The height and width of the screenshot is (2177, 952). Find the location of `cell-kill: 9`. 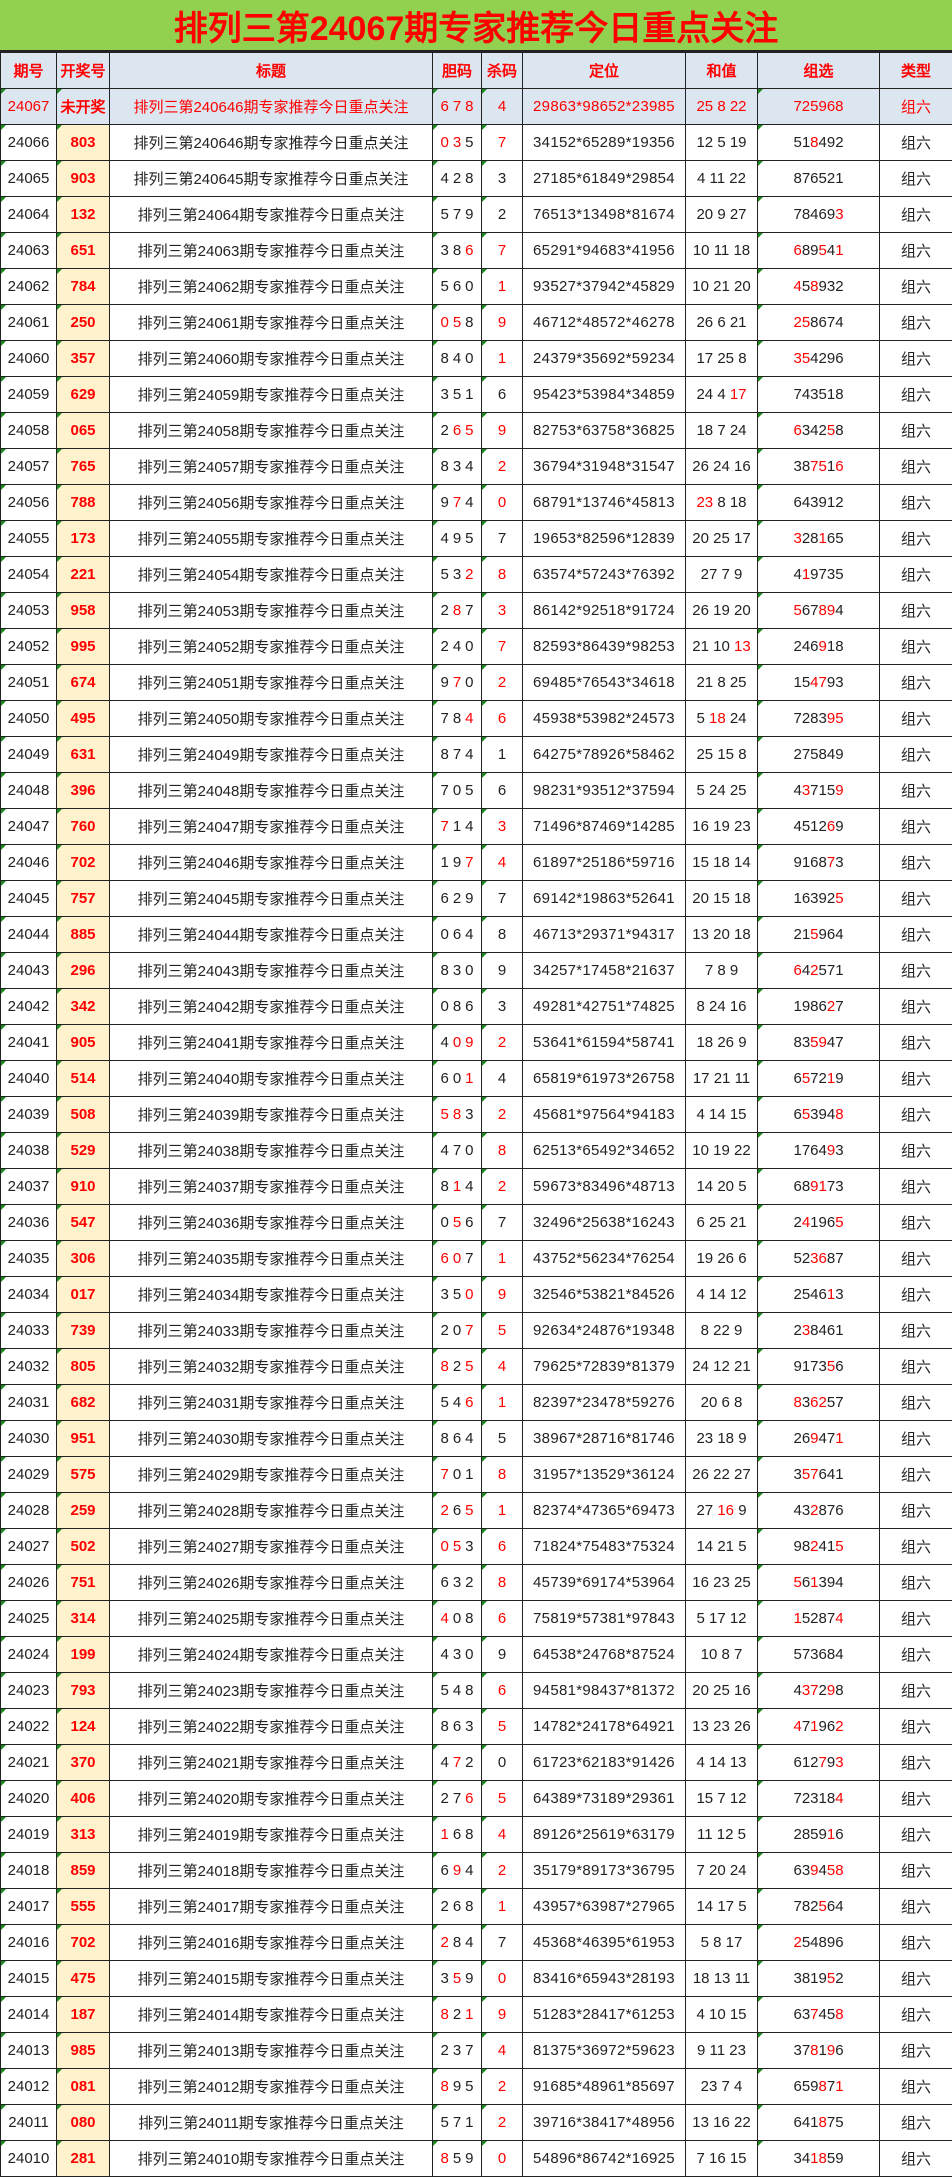

cell-kill: 9 is located at coordinates (502, 970).